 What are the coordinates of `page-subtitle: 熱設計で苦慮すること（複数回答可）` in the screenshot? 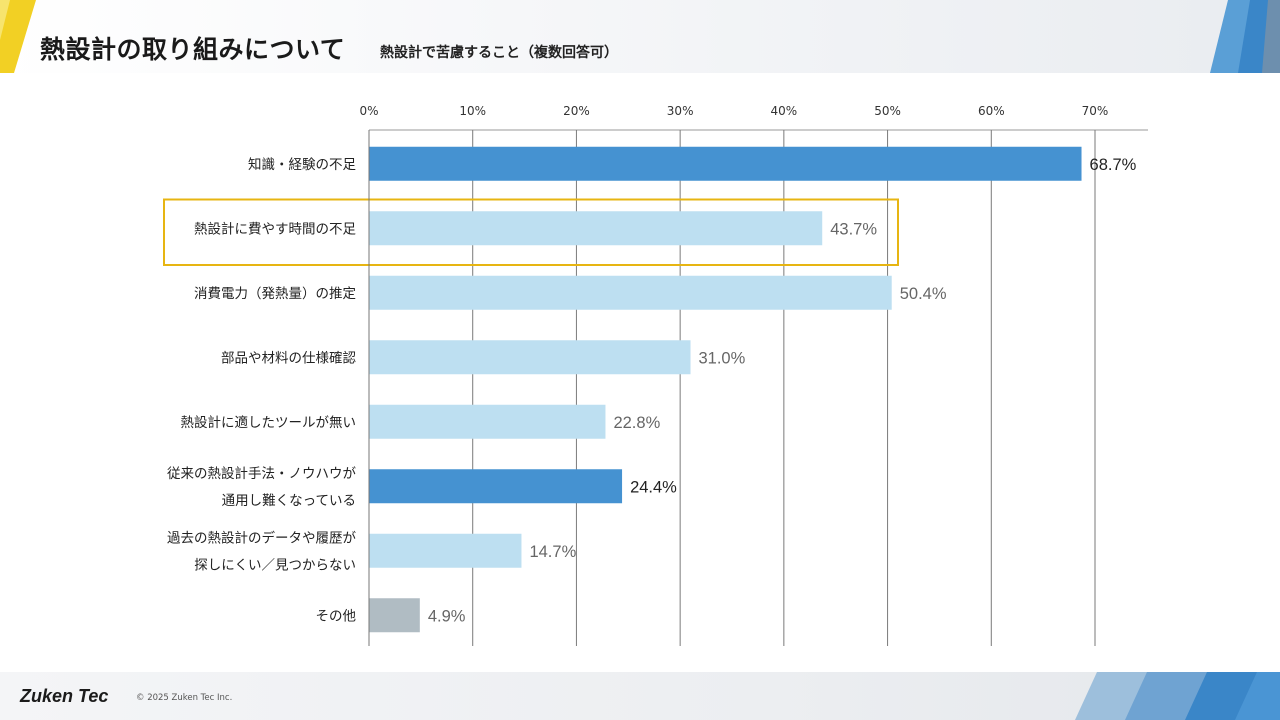 It's located at (499, 53).